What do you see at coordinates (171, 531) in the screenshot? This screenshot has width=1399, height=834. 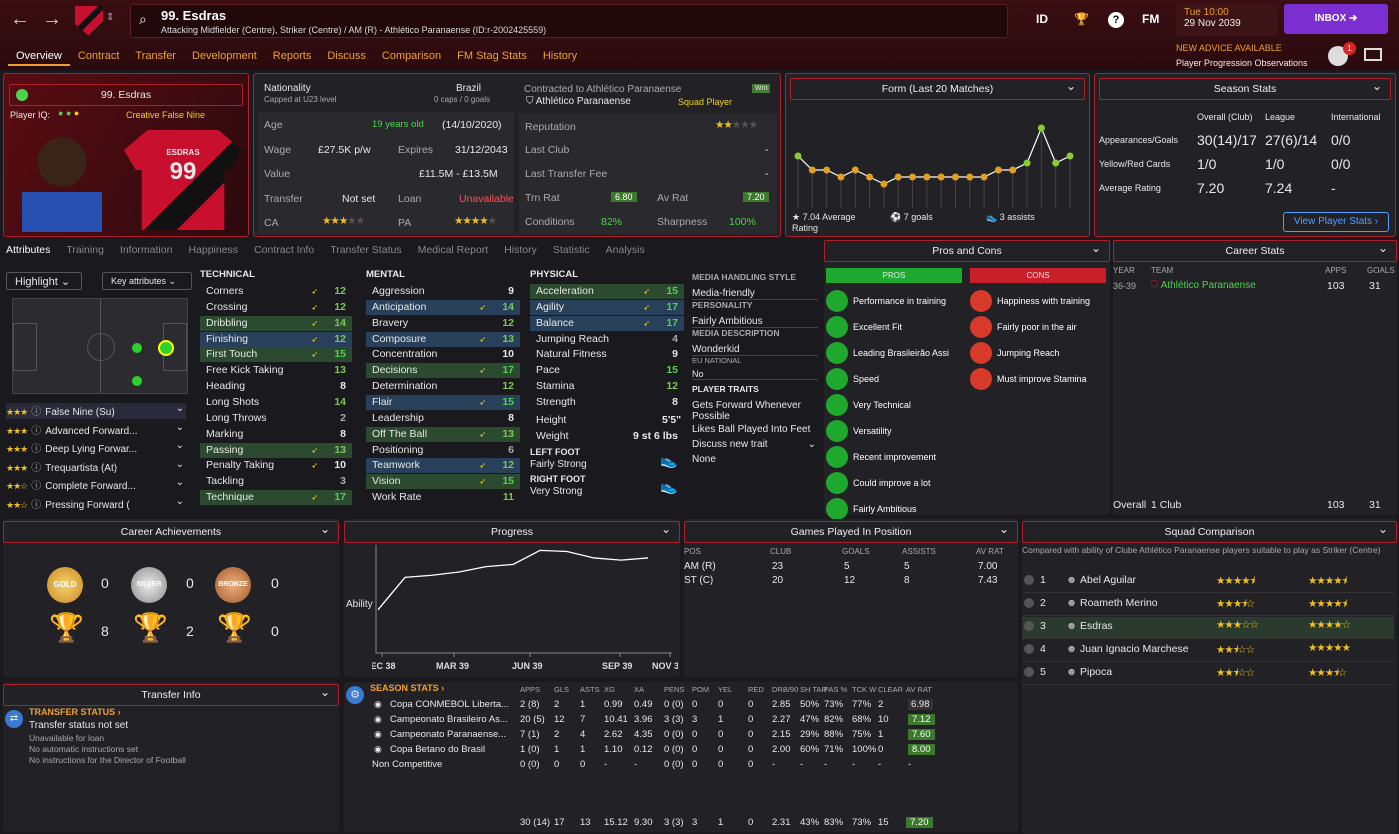 I see `achievements-header: Career Achievements` at bounding box center [171, 531].